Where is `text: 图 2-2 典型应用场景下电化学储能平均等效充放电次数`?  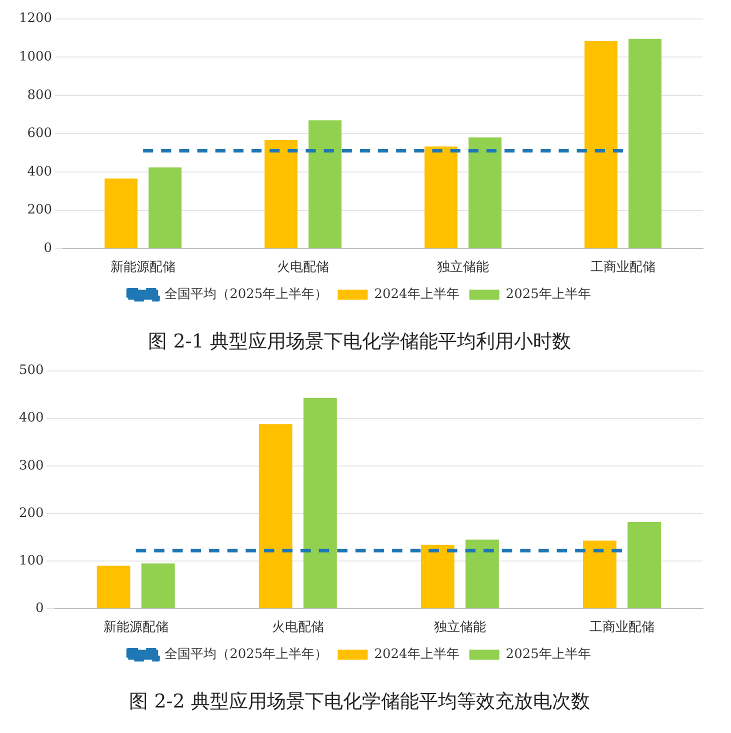 text: 图 2-2 典型应用场景下电化学储能平均等效充放电次数 is located at coordinates (359, 701).